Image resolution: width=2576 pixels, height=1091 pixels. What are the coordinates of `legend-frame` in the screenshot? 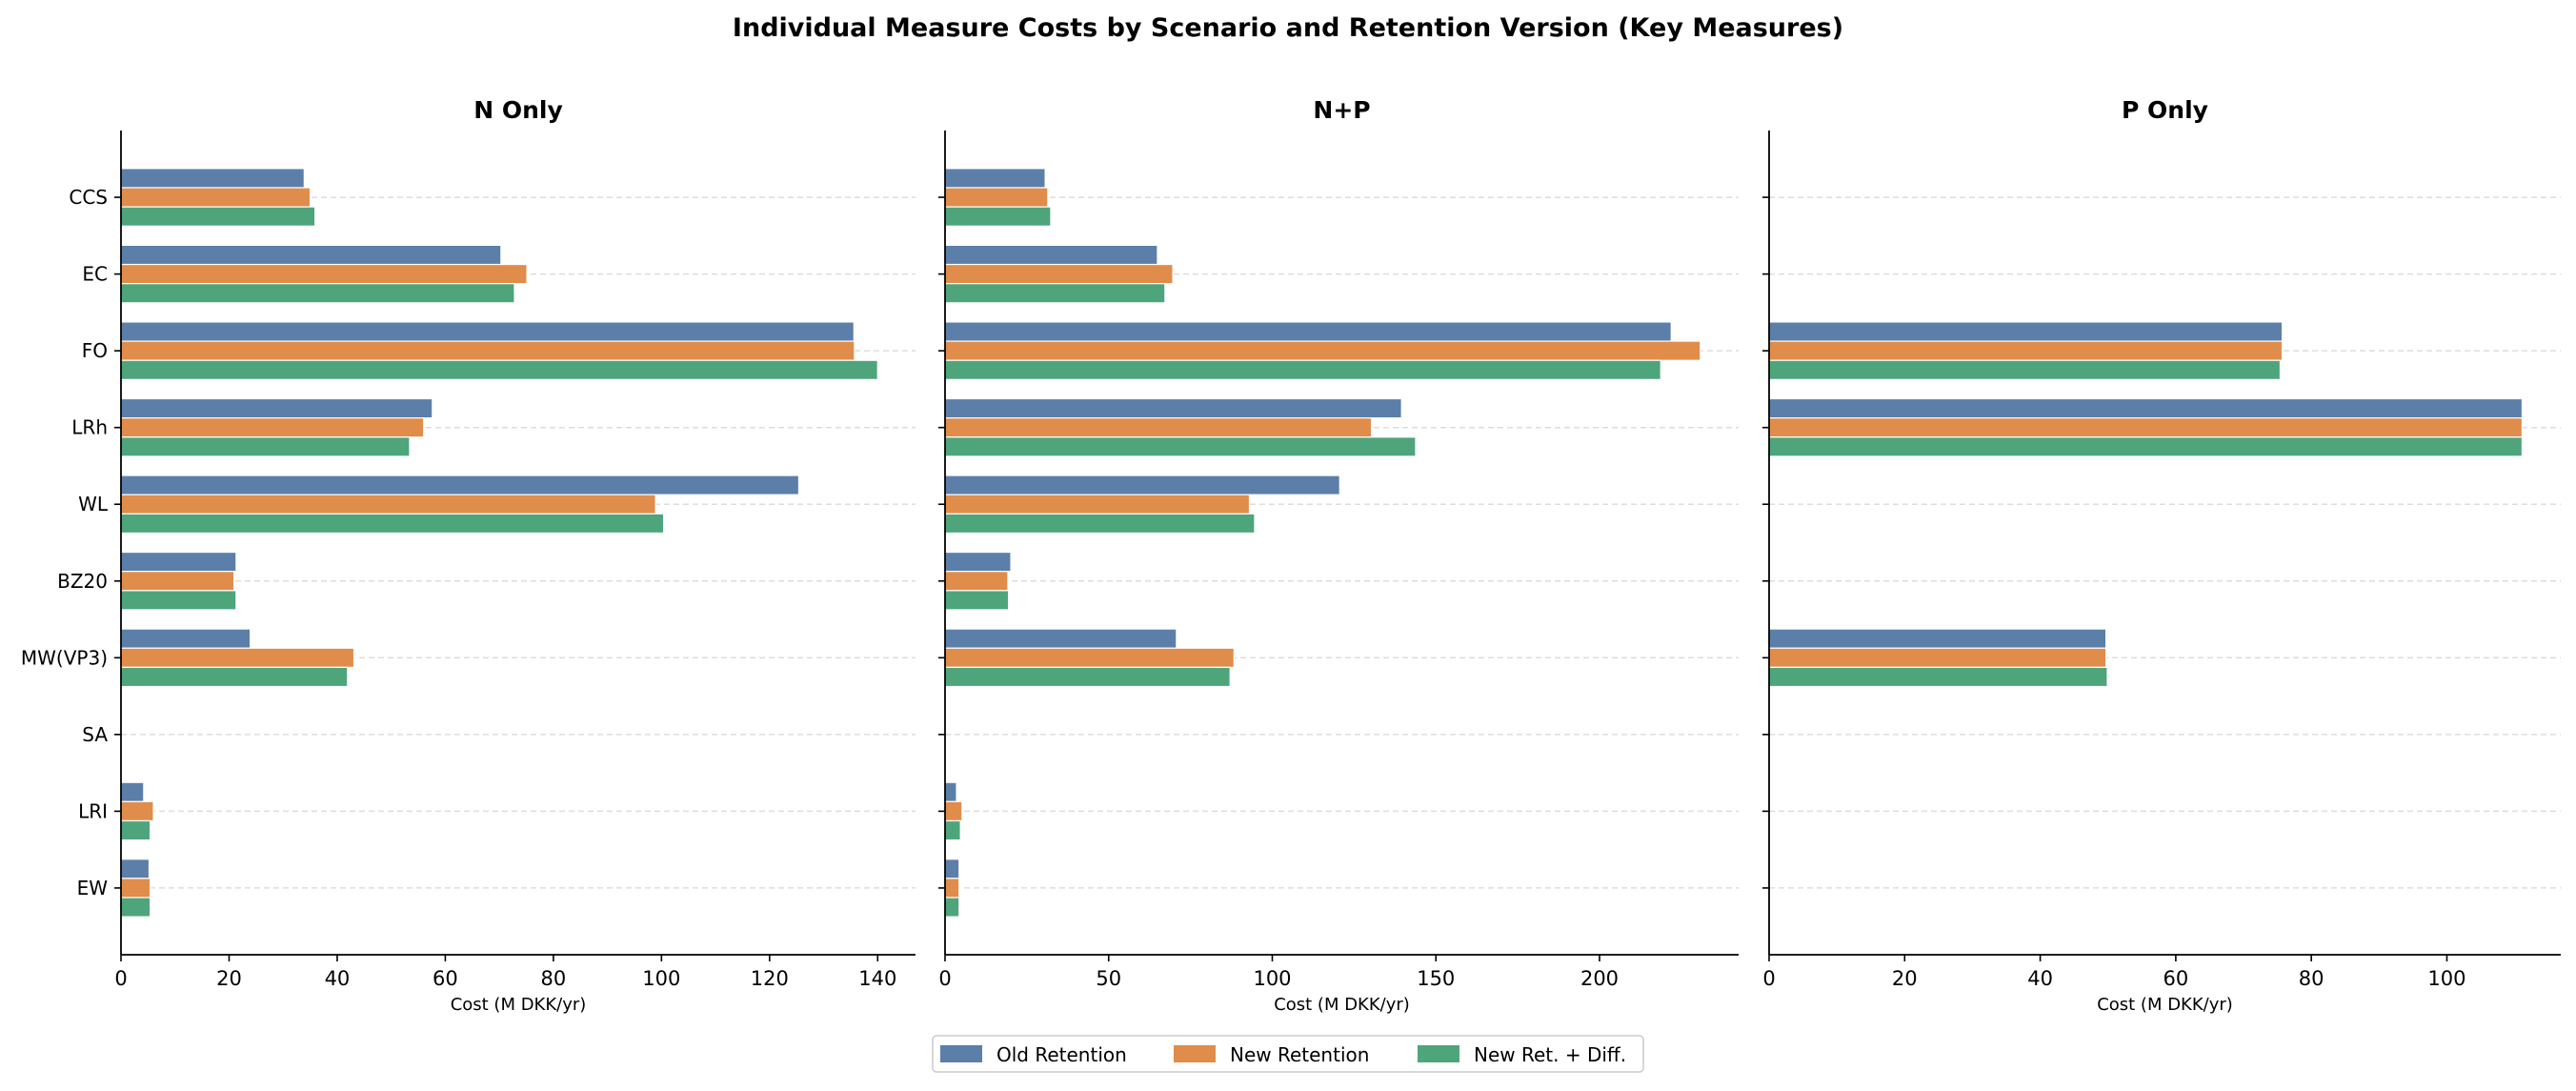 It's located at (1288, 1054).